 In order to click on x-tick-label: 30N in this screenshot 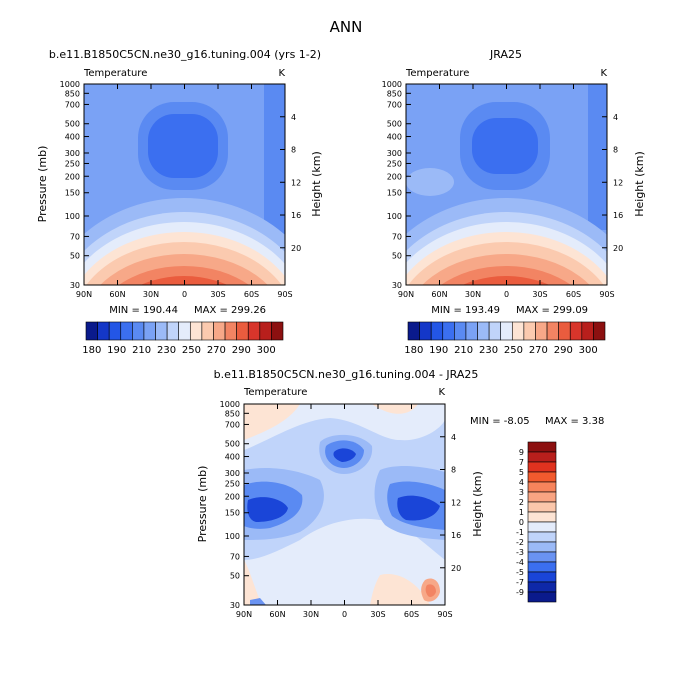, I will do `click(151, 294)`.